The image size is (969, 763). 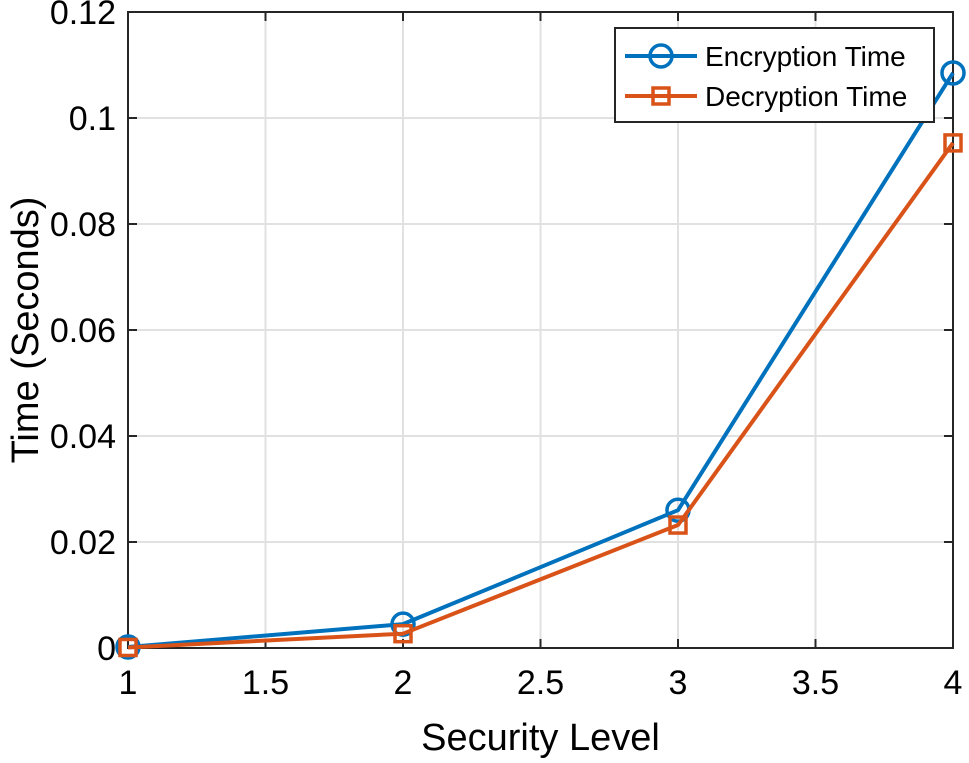 What do you see at coordinates (678, 683) in the screenshot?
I see `x-tick-label: 3` at bounding box center [678, 683].